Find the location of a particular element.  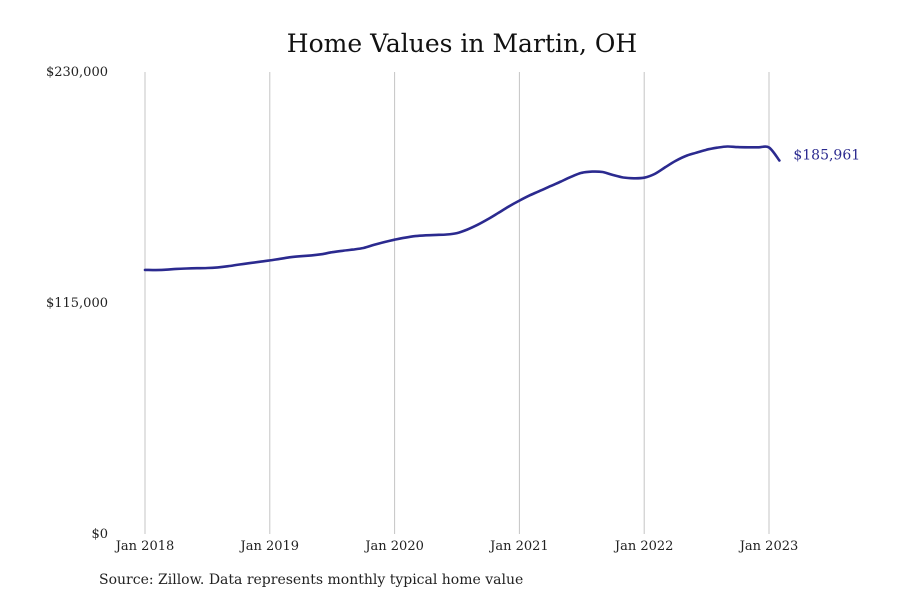

end-value-label: $185,961 is located at coordinates (826, 155).